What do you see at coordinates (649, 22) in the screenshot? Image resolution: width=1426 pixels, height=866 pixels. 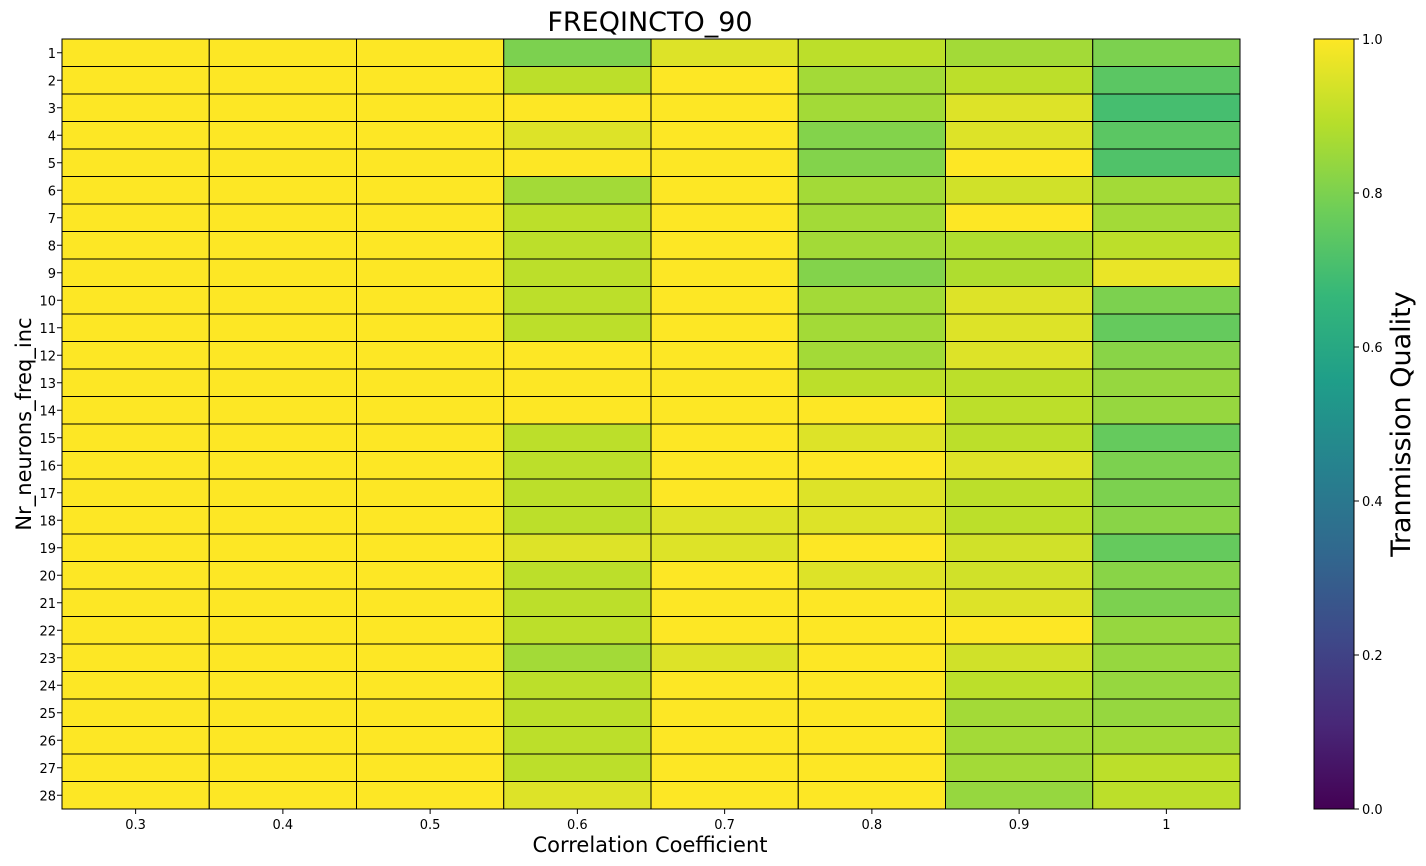 I see `chart-title: FREQINCTO_90` at bounding box center [649, 22].